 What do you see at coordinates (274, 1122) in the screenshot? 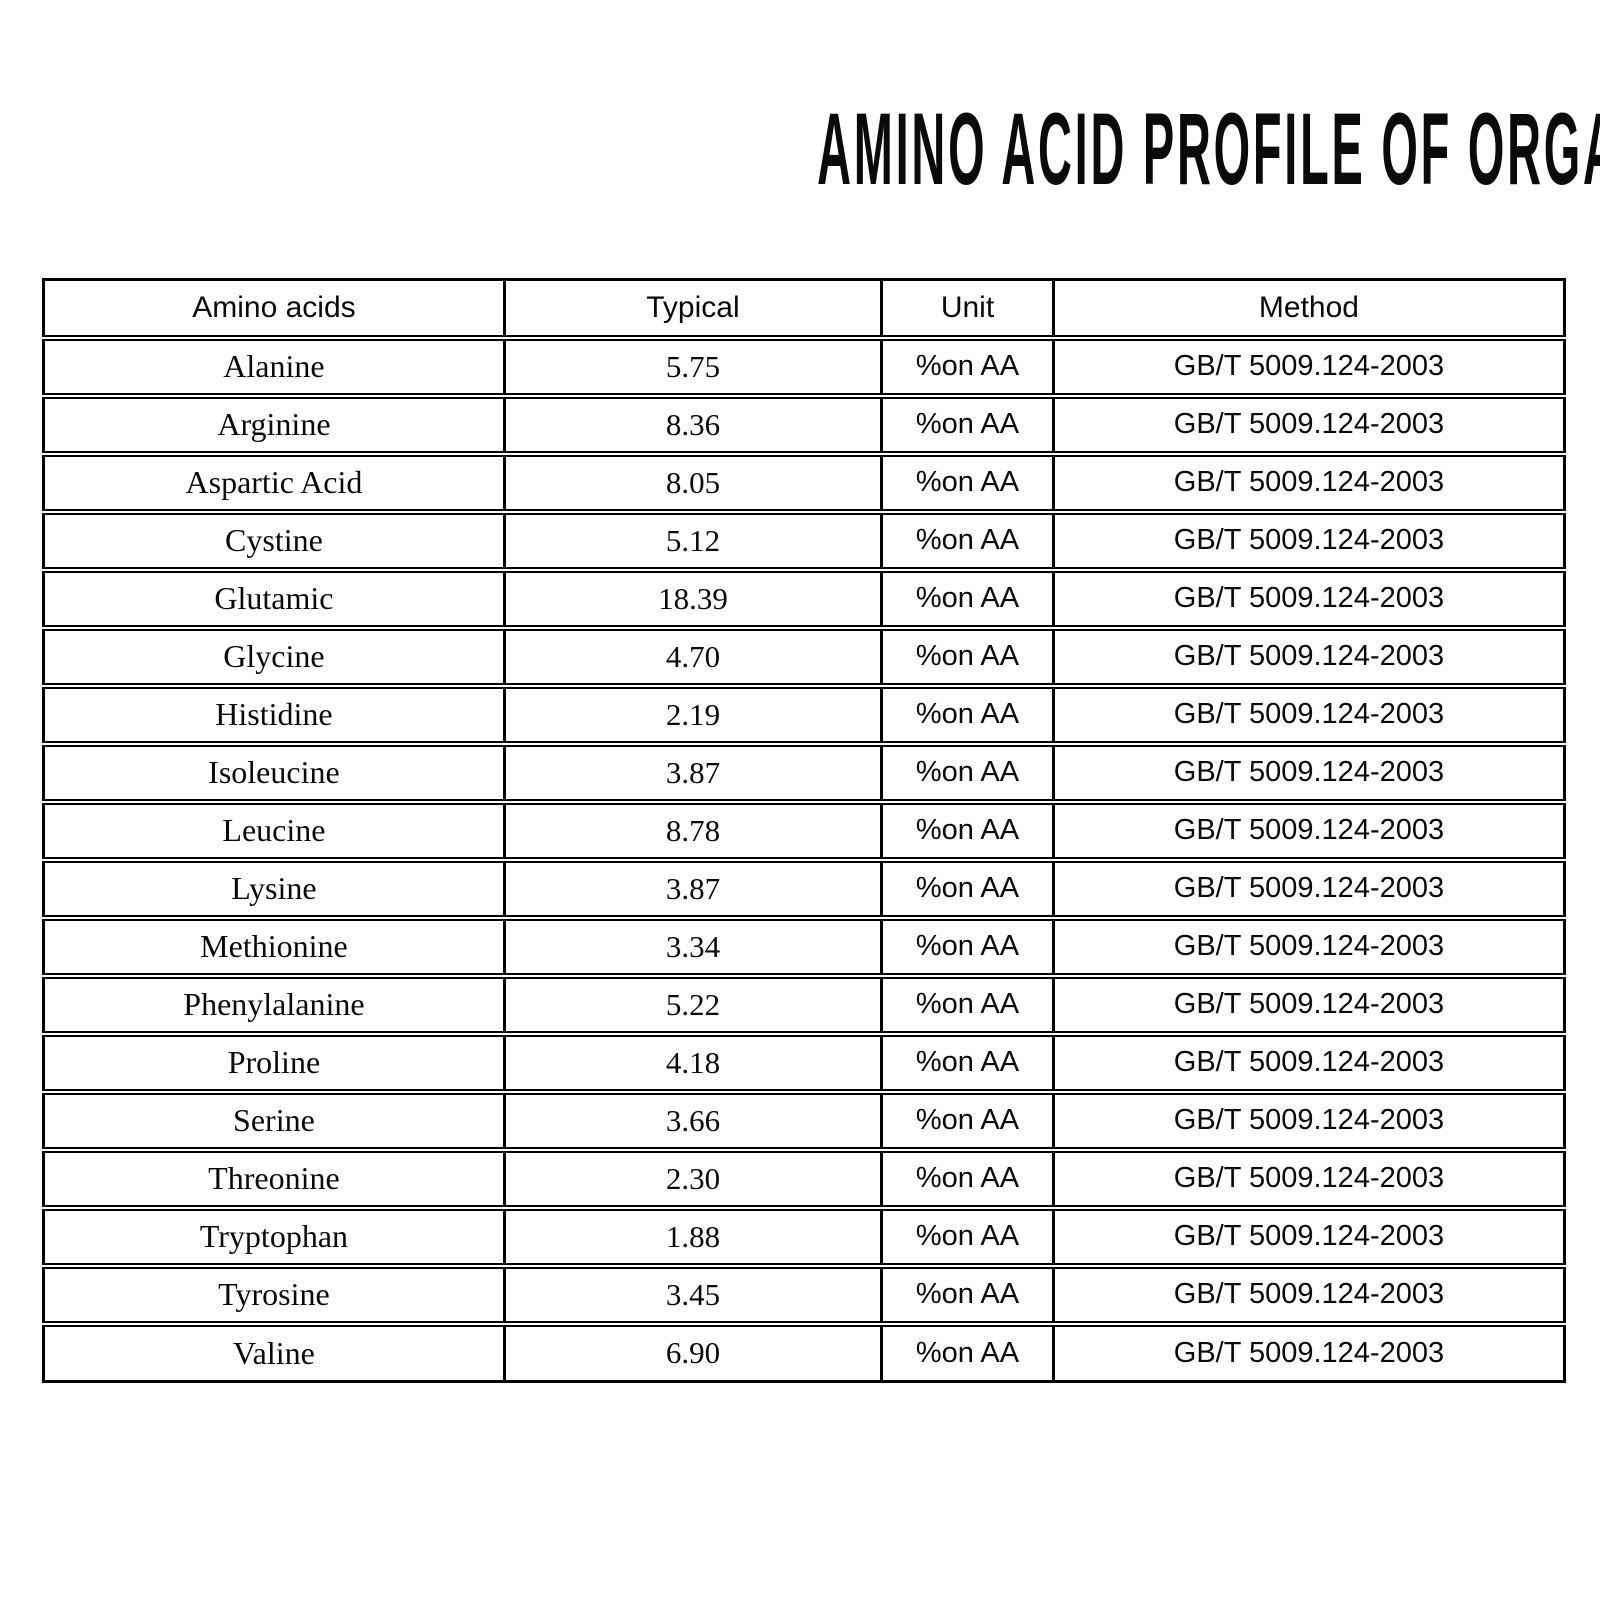
I see `amino-acid-name-cell: Serine` at bounding box center [274, 1122].